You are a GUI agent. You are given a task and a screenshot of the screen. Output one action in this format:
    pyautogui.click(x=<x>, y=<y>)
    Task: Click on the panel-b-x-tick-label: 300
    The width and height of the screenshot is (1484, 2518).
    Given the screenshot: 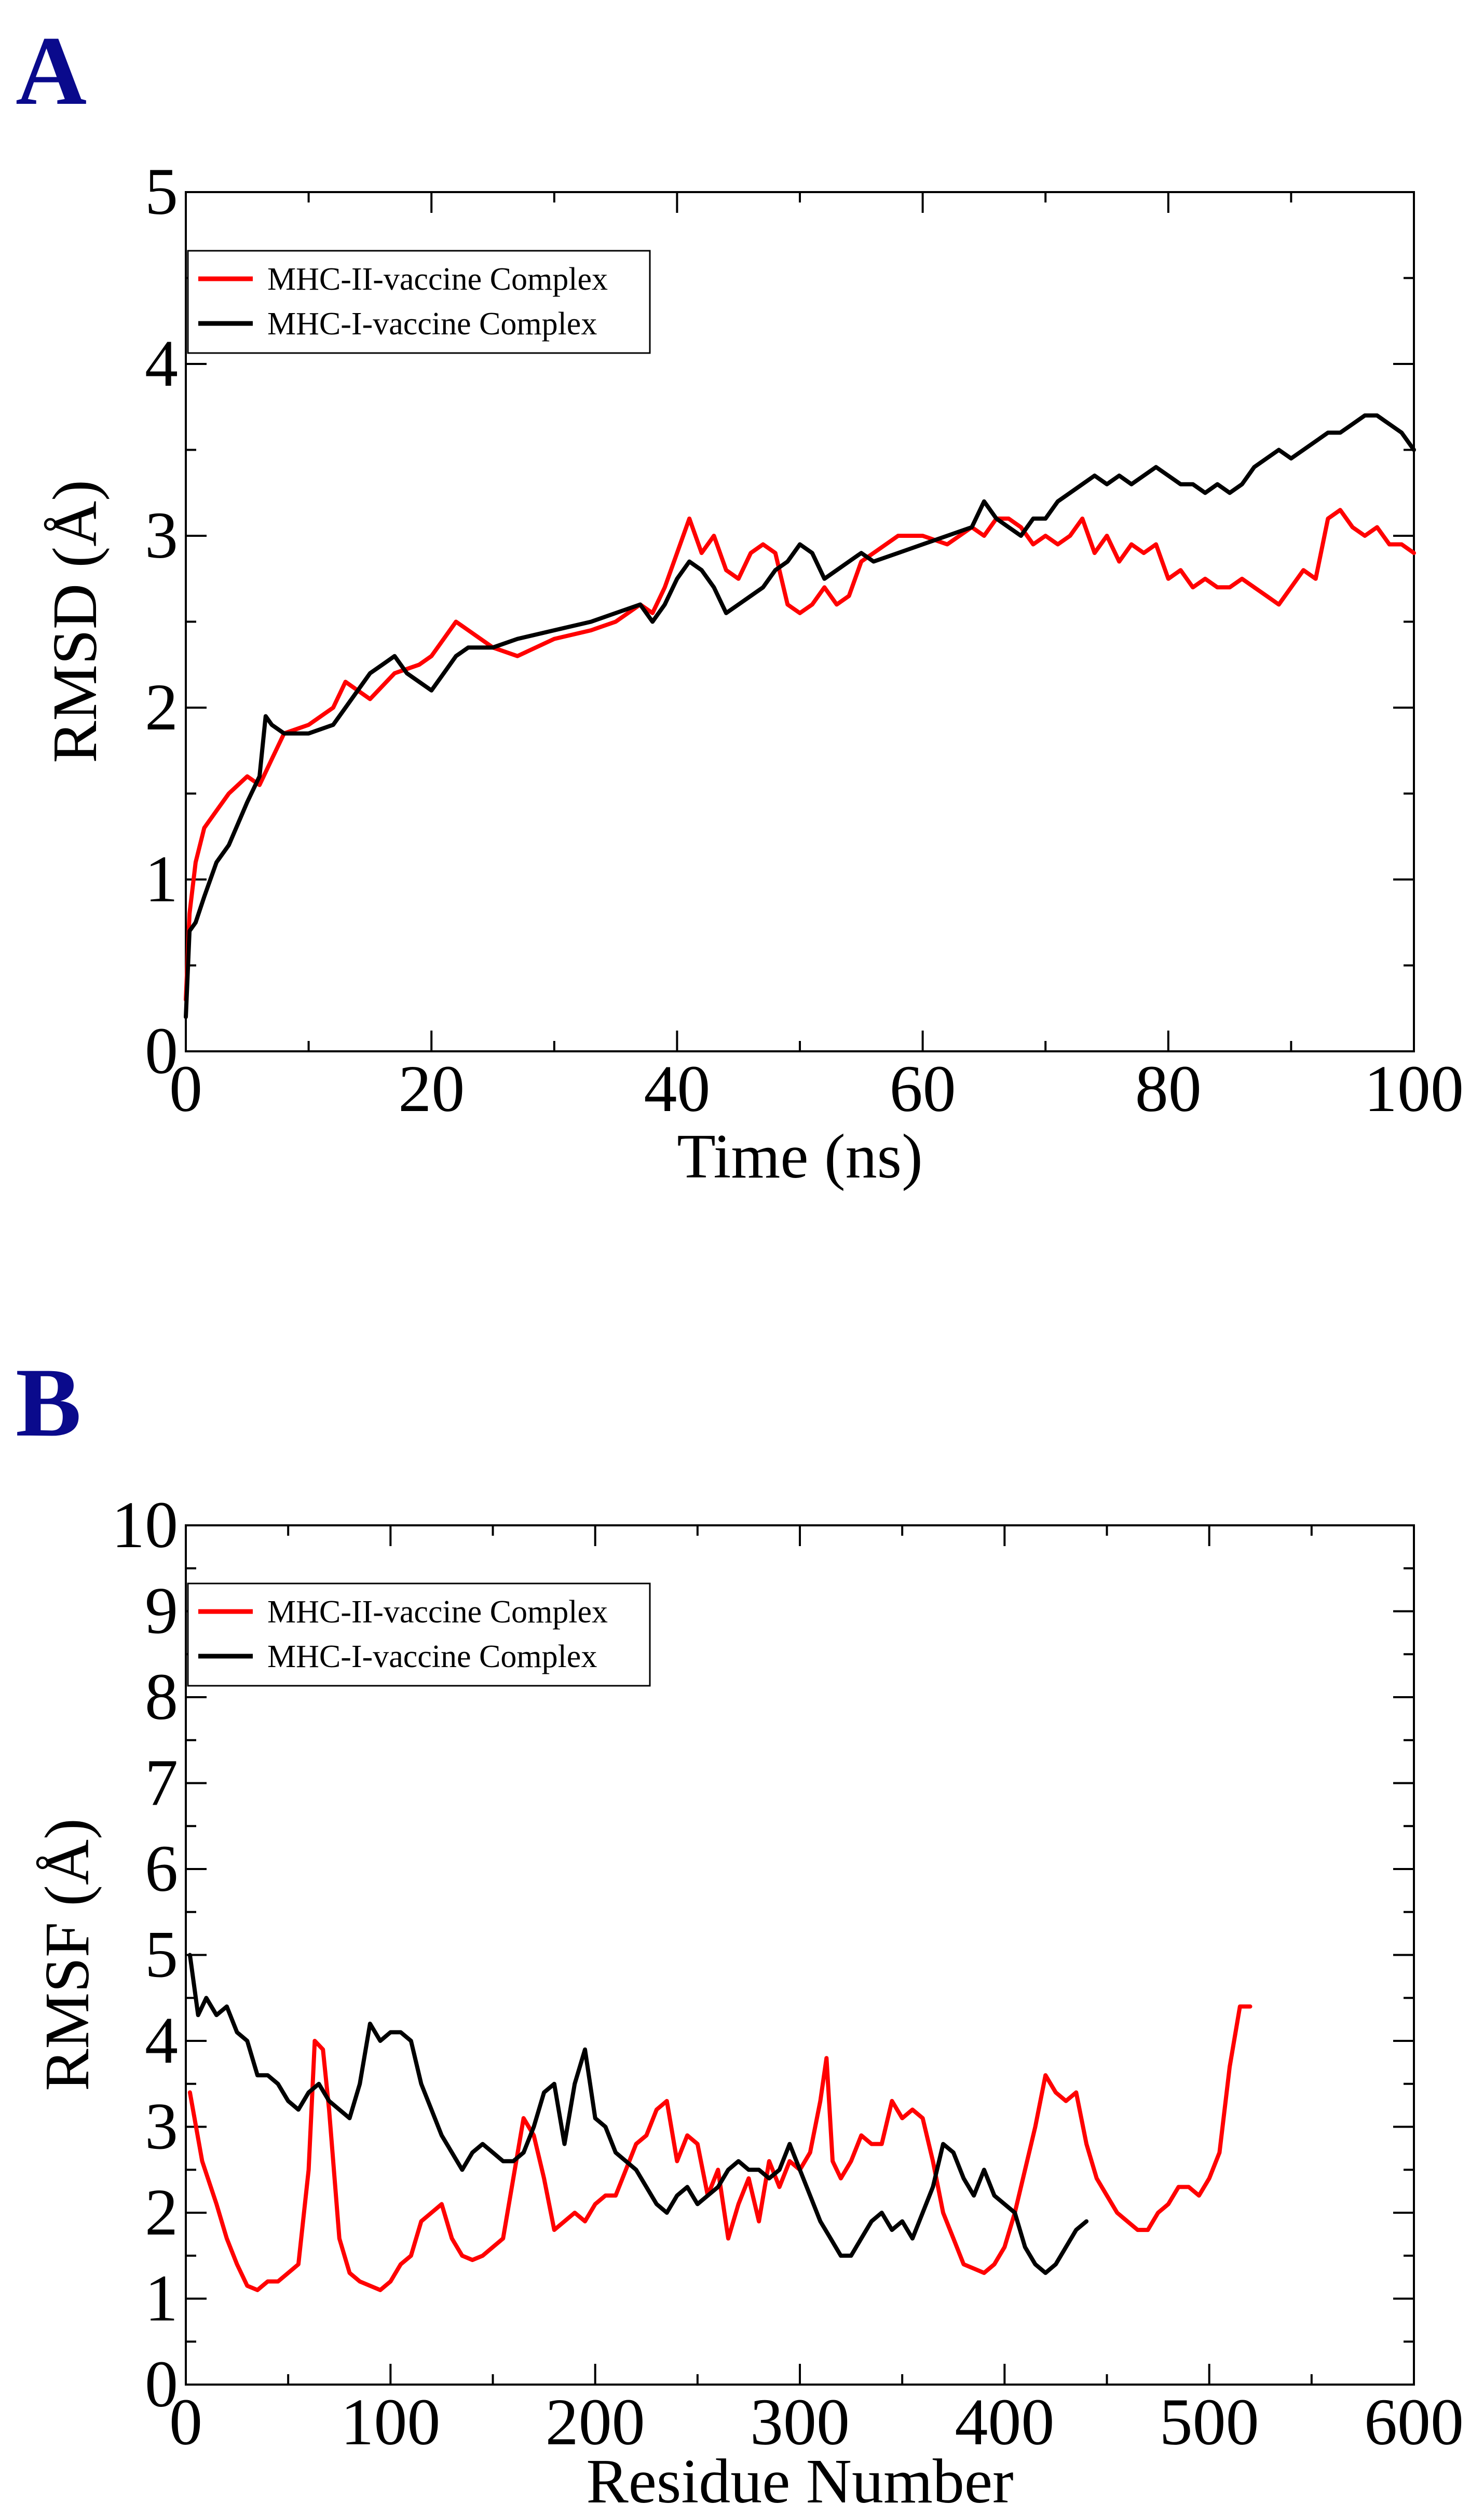 What is the action you would take?
    pyautogui.click(x=800, y=2422)
    